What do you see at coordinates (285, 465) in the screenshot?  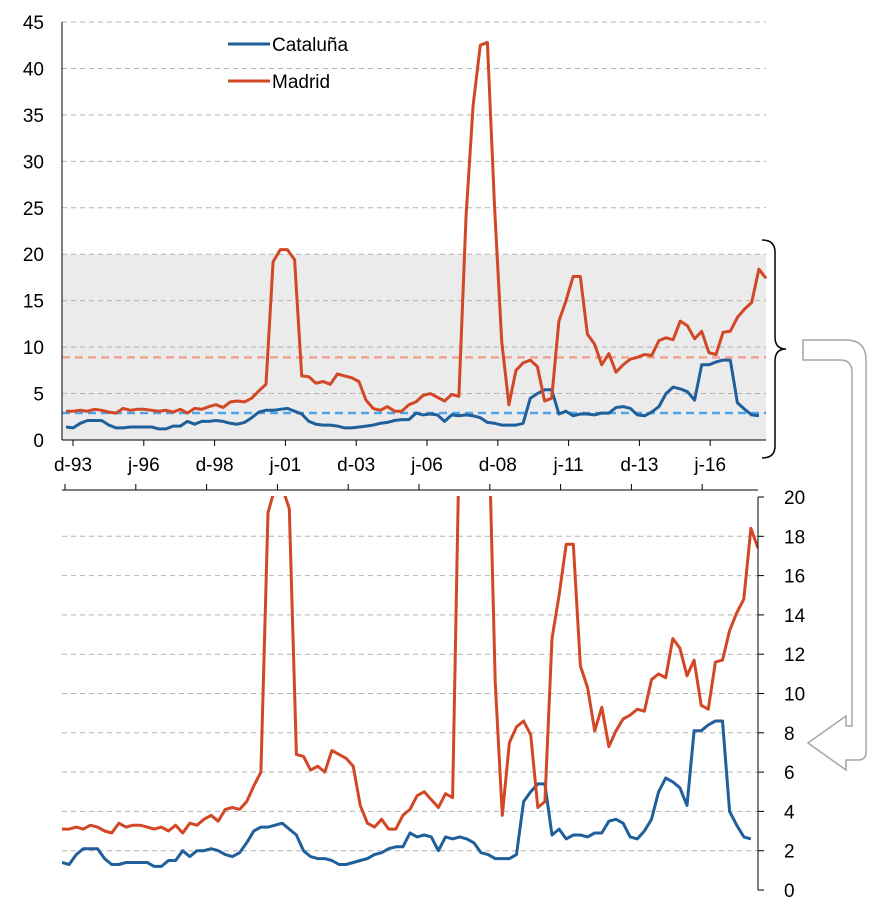 I see `main-x-tick-label: j-01` at bounding box center [285, 465].